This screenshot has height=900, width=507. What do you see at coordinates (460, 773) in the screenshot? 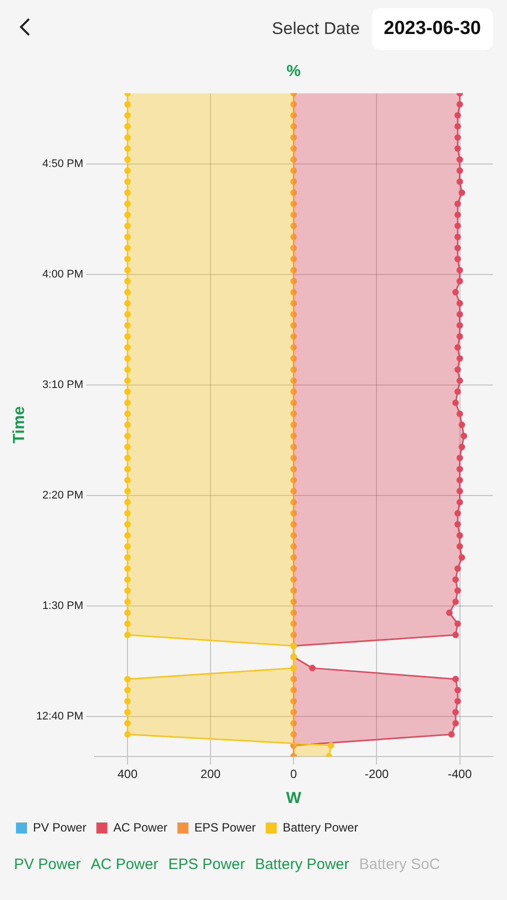
I see `x-tick-label: -400` at bounding box center [460, 773].